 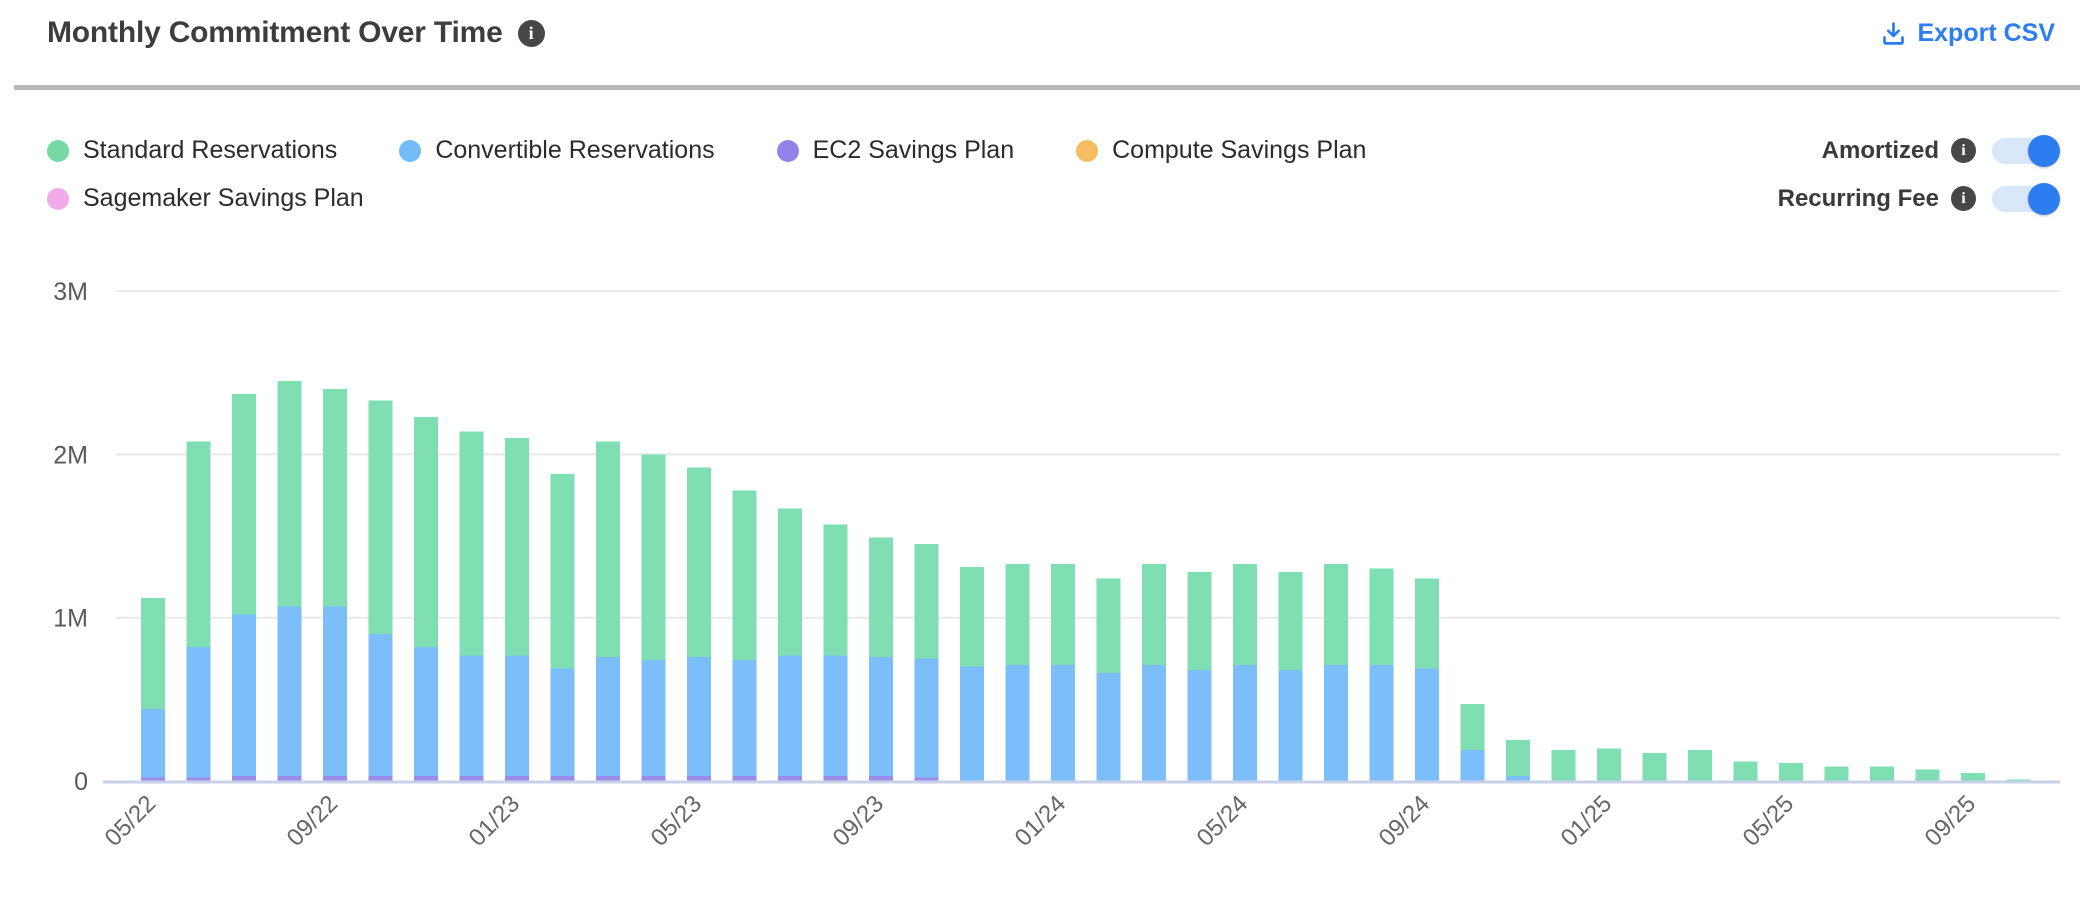 What do you see at coordinates (70, 292) in the screenshot?
I see `y-axis-tick-3M: 3M` at bounding box center [70, 292].